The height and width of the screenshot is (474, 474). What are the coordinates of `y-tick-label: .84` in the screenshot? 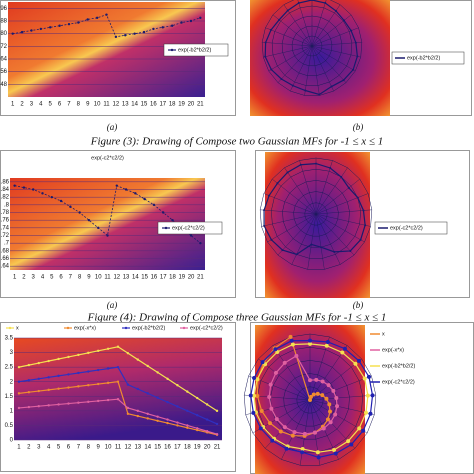 It's located at (5, 190).